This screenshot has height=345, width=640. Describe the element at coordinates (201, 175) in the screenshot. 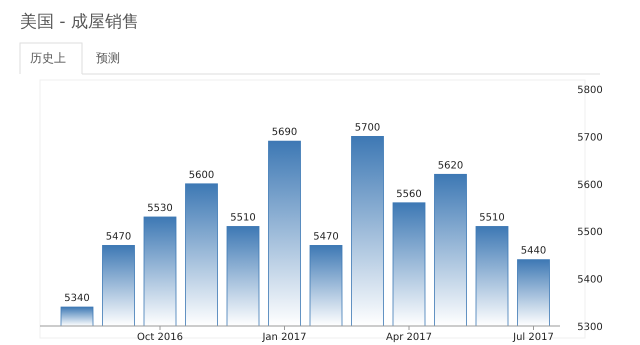

I see `data-label: 5600` at that location.